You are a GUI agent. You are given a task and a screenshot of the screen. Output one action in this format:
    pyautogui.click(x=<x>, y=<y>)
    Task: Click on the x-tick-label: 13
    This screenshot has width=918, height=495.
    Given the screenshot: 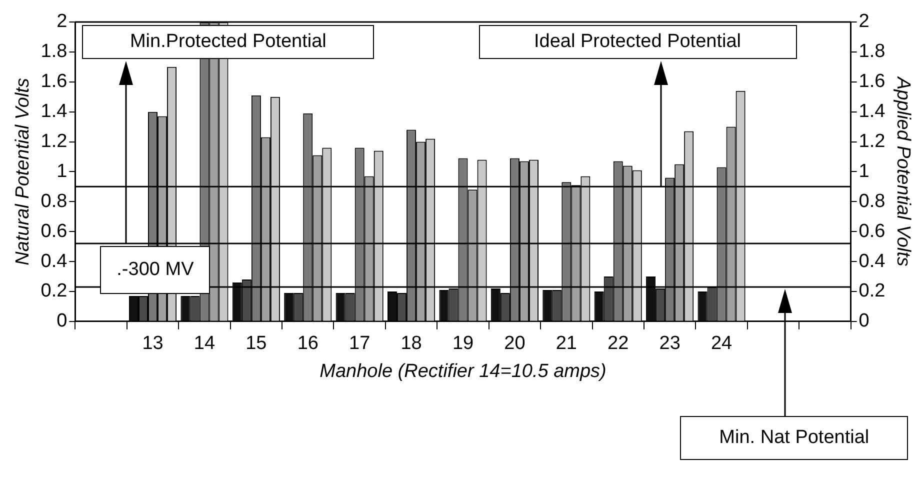 What is the action you would take?
    pyautogui.click(x=153, y=343)
    